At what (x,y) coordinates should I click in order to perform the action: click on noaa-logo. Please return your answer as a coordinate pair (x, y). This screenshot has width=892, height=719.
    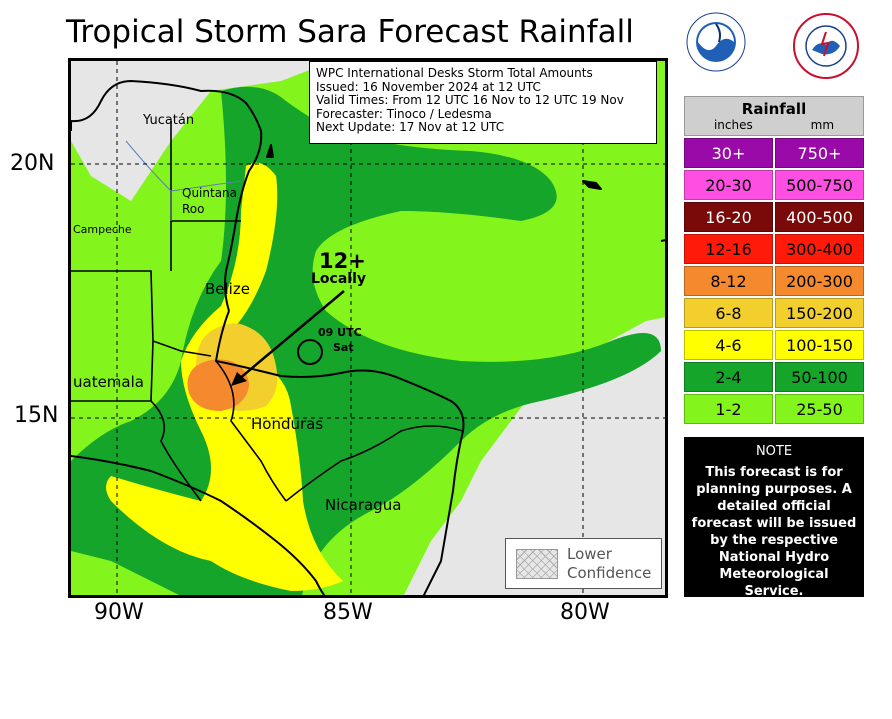
    Looking at the image, I should click on (716, 42).